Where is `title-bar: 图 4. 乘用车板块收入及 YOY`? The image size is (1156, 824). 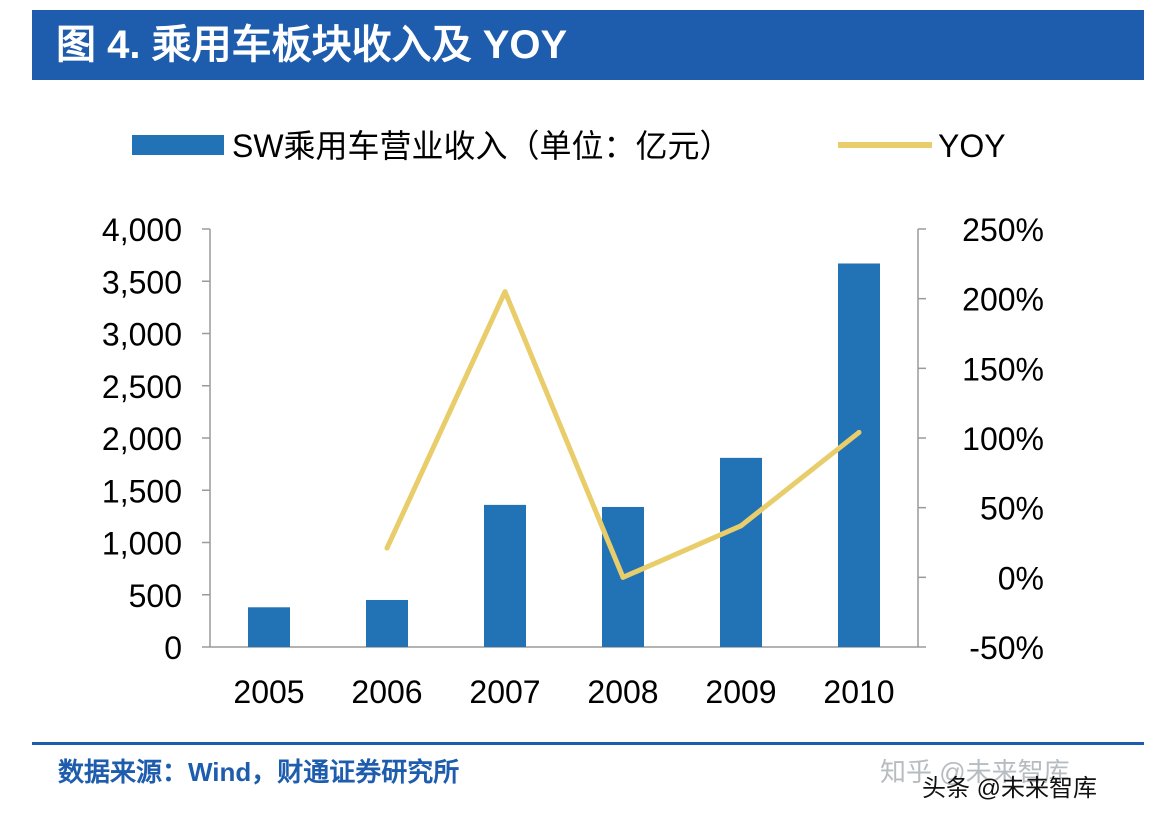
title-bar: 图 4. 乘用车板块收入及 YOY is located at coordinates (588, 45).